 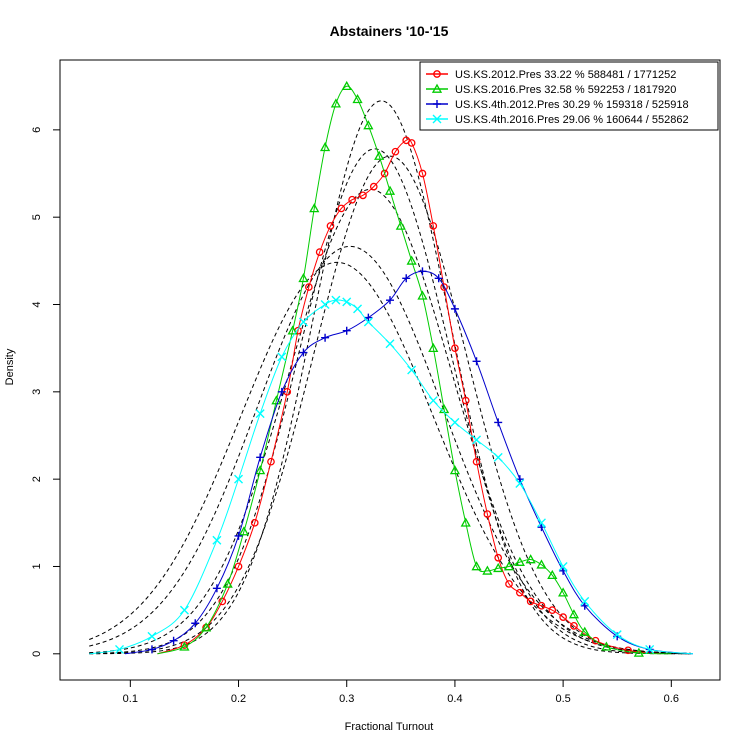 What do you see at coordinates (346, 699) in the screenshot?
I see `x-tick-label: 0.3` at bounding box center [346, 699].